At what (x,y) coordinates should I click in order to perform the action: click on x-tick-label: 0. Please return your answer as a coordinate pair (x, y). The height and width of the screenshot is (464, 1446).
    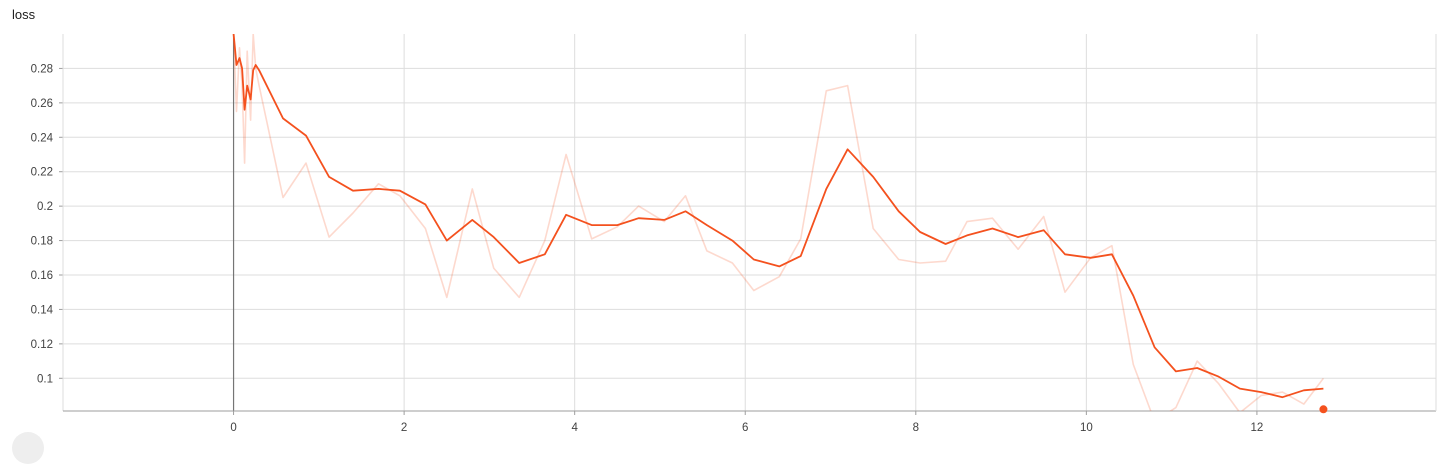
    Looking at the image, I should click on (233, 428).